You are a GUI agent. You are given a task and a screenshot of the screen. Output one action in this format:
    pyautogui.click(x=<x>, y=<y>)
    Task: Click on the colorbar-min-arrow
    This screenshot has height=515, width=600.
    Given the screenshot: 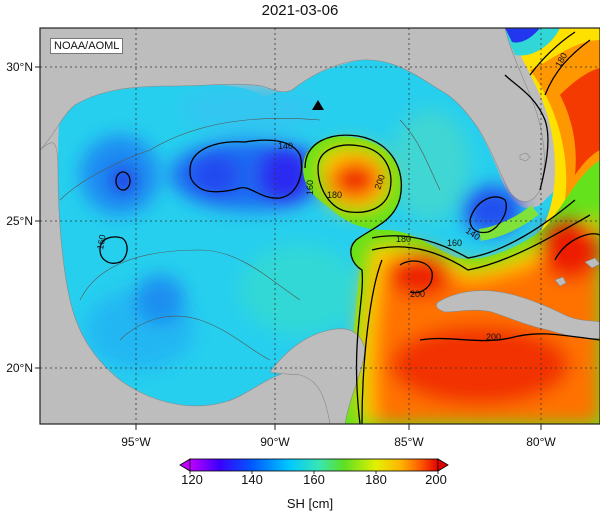 What is the action you would take?
    pyautogui.click(x=185, y=465)
    